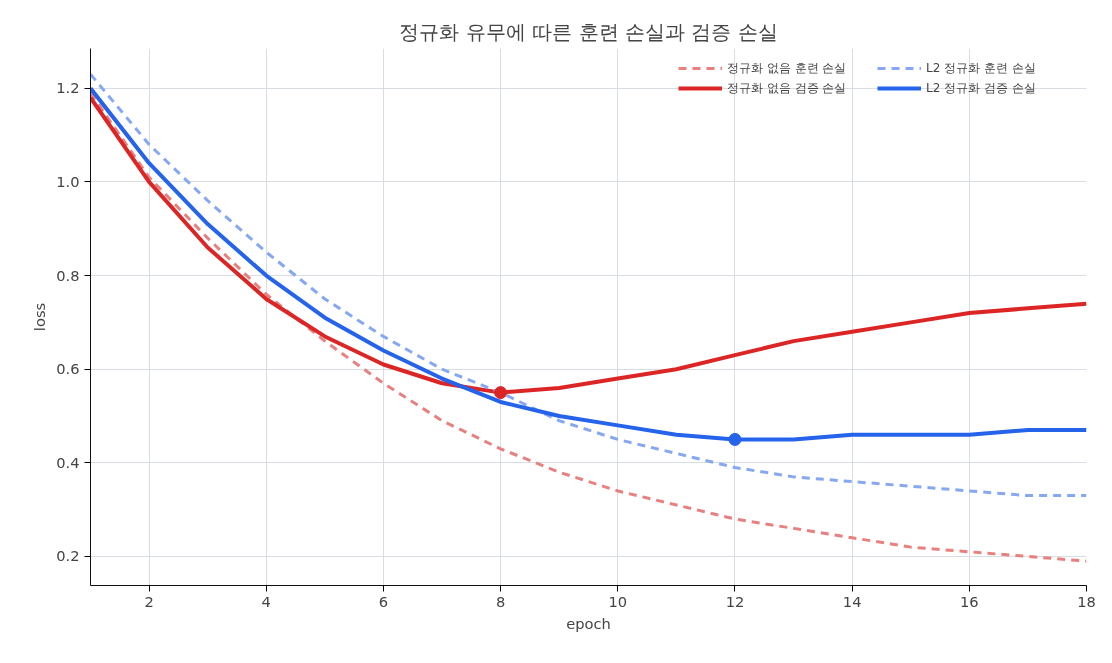 The width and height of the screenshot is (1112, 663). I want to click on chart-title: 정규화 유무에 따른 훈련 손실과 검증 손실, so click(588, 31).